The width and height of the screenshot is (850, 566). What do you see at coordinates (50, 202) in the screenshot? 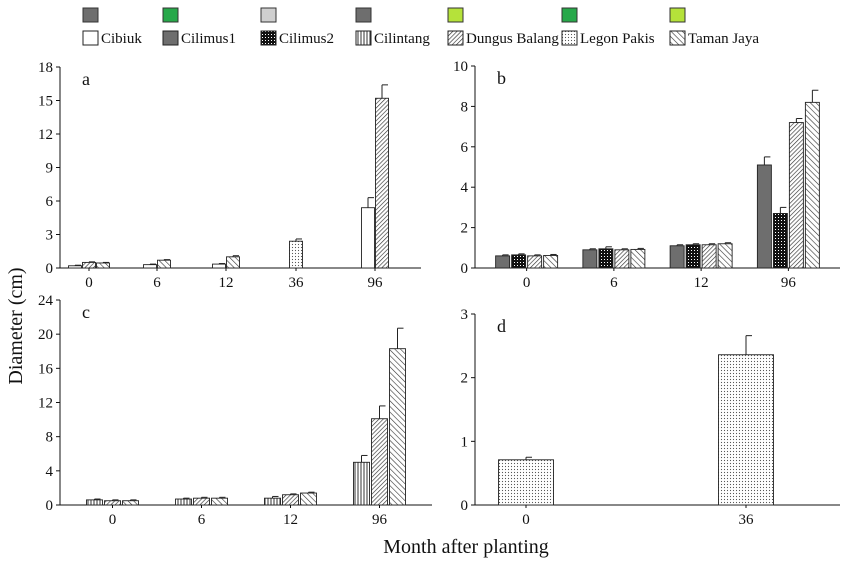
I see `y-tick-label: 6` at bounding box center [50, 202].